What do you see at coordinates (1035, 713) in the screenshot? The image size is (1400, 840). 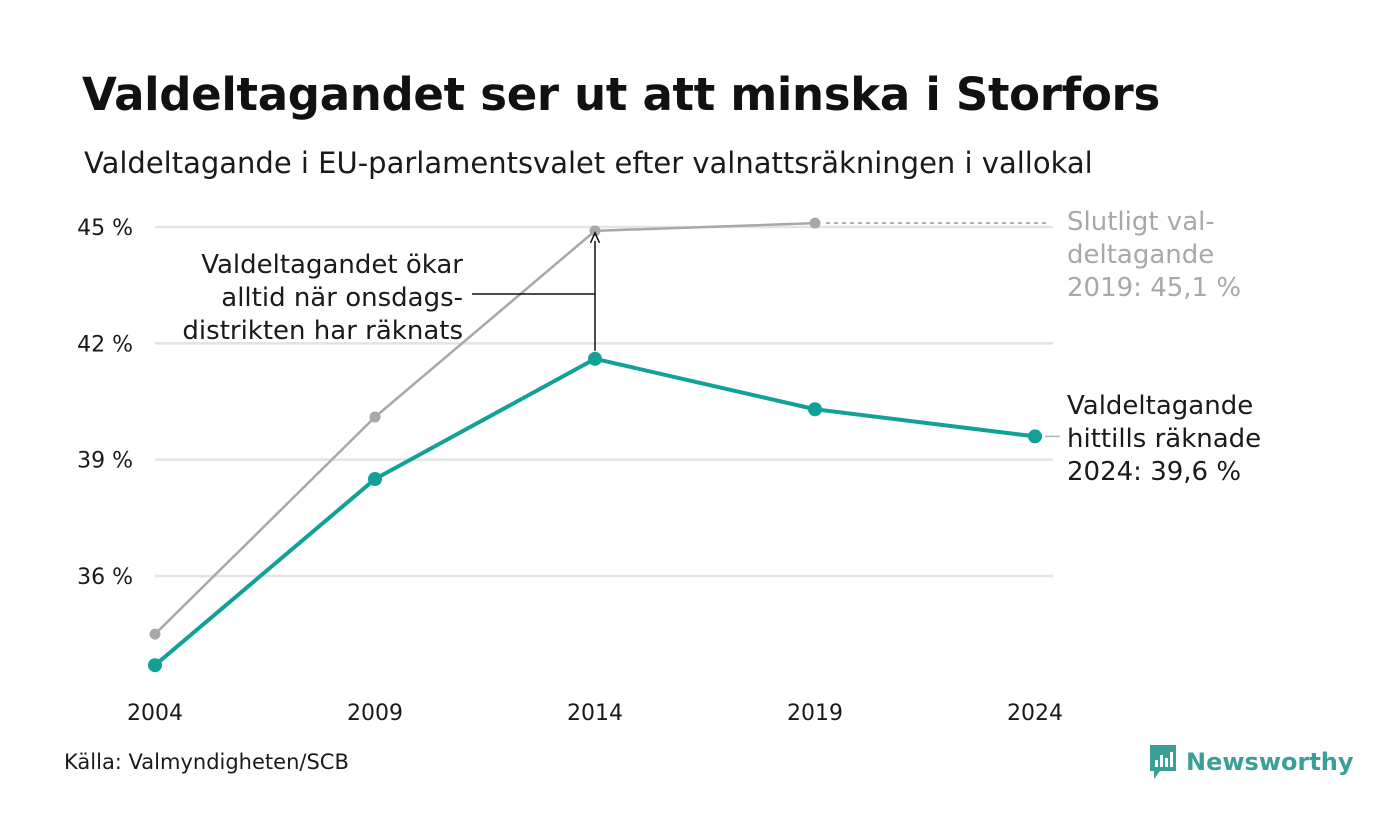 I see `x-tick-label: 2024` at bounding box center [1035, 713].